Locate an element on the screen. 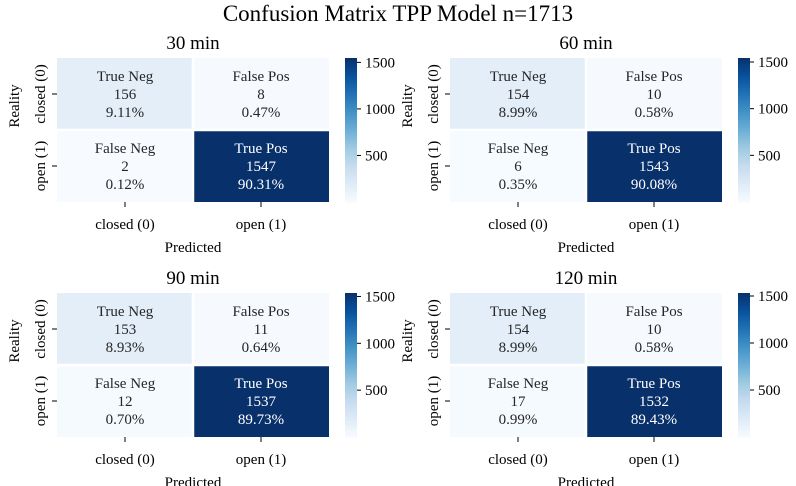  cell-count: 154 is located at coordinates (518, 330).